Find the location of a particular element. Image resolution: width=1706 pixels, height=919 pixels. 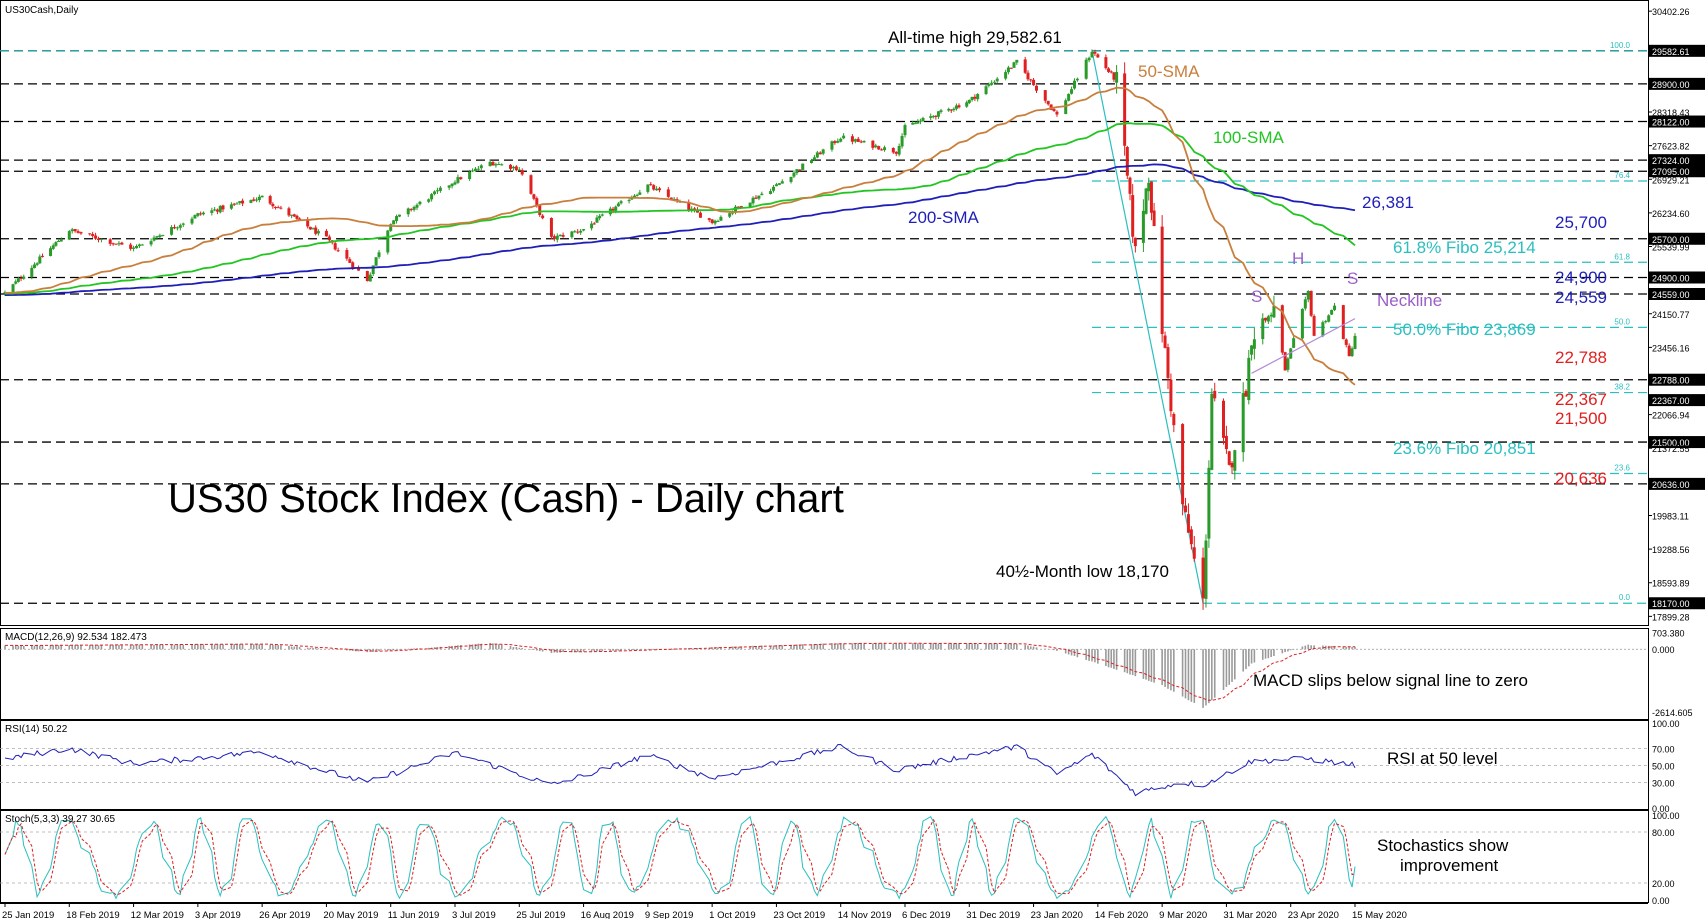

hs-head-label: H is located at coordinates (1298, 258).